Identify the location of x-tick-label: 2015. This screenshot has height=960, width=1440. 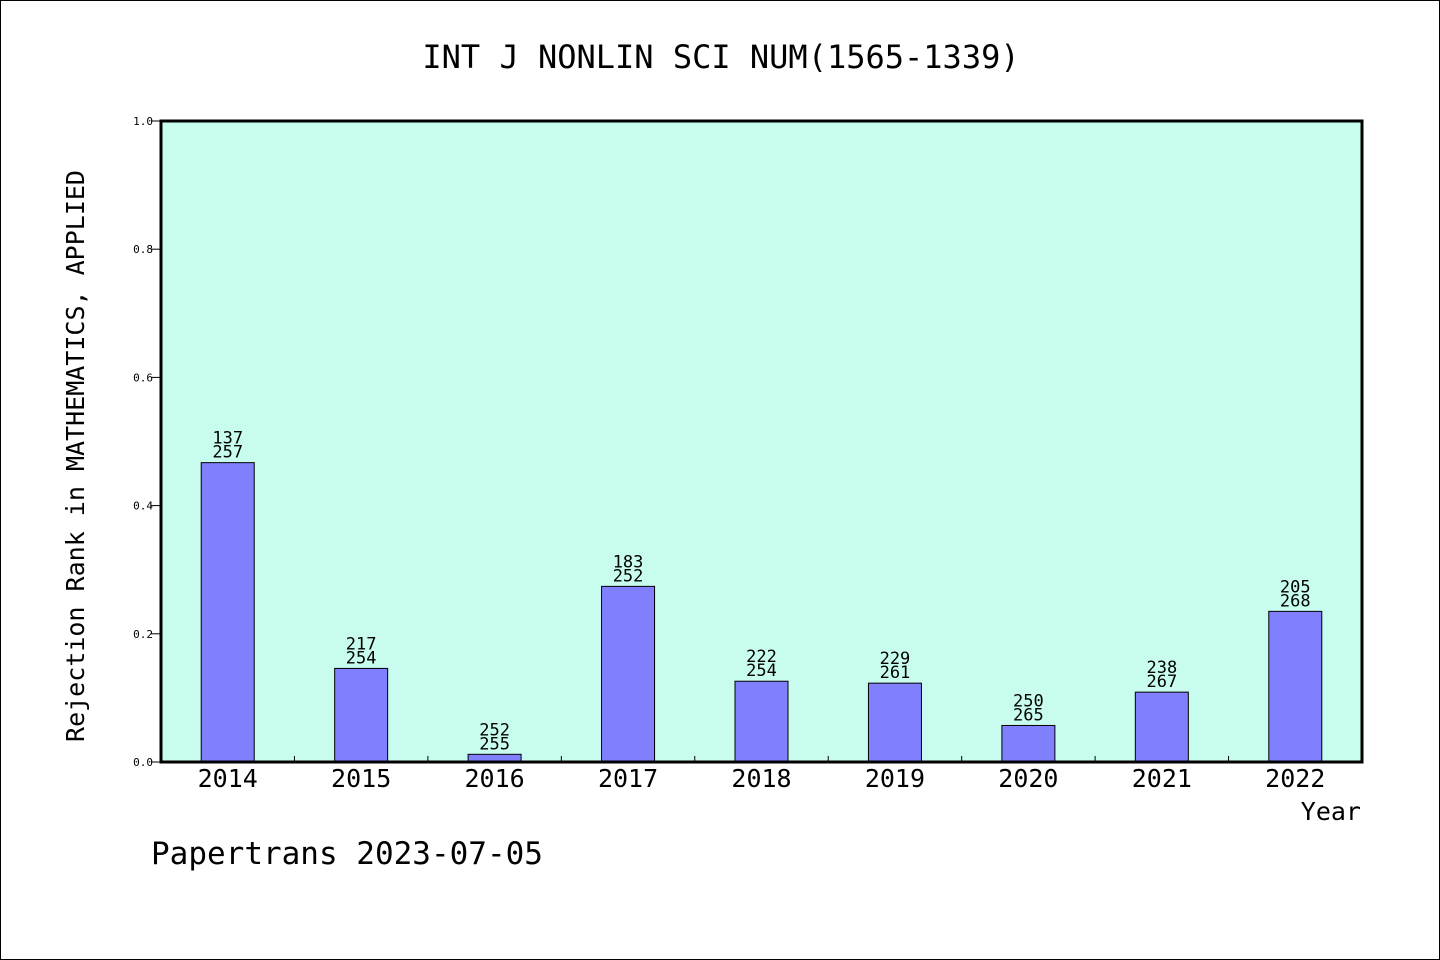
(361, 778).